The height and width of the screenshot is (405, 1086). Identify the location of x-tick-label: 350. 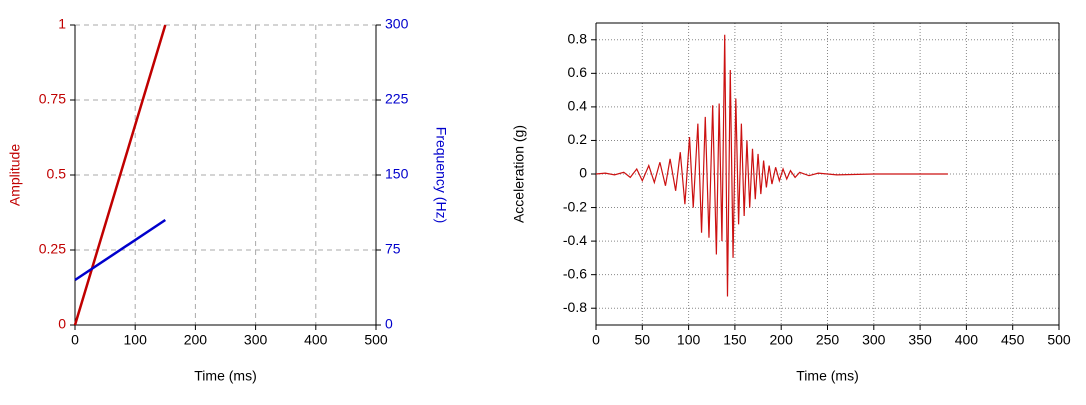
(920, 340).